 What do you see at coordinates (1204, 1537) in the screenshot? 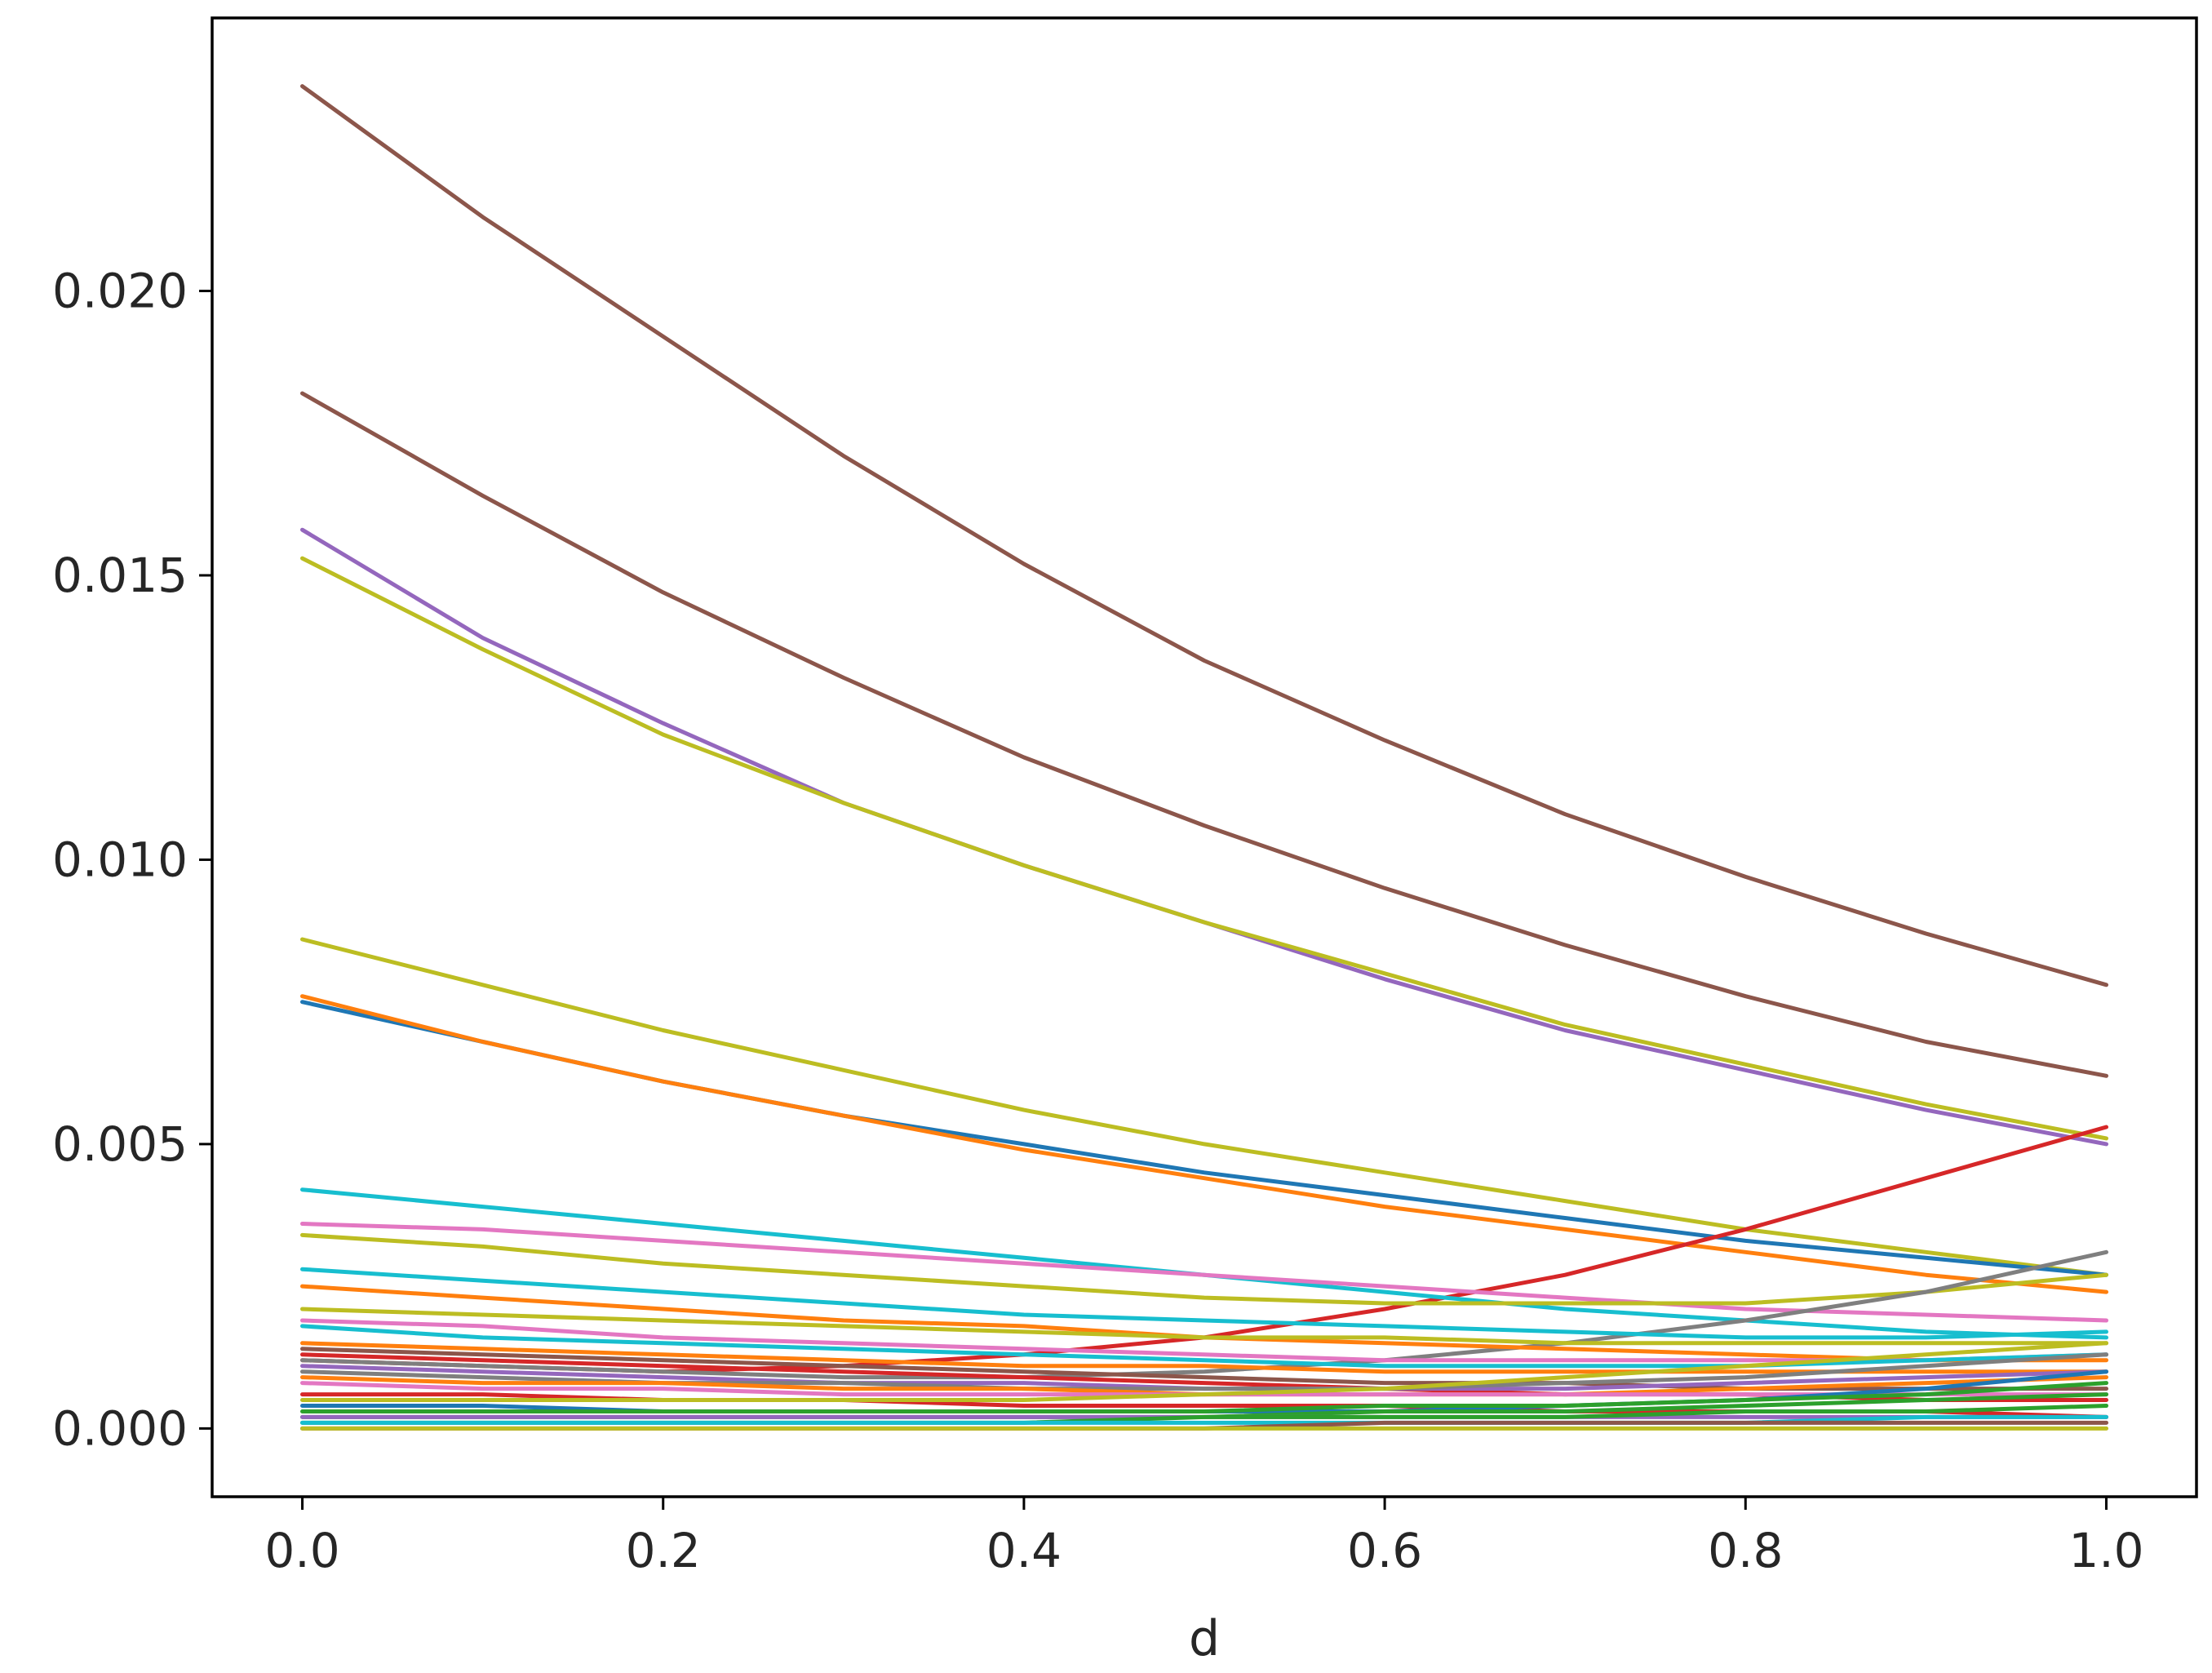
I see `x-axis: 0.0 0.2 0.4 0.6 0.8 1.0` at bounding box center [1204, 1537].